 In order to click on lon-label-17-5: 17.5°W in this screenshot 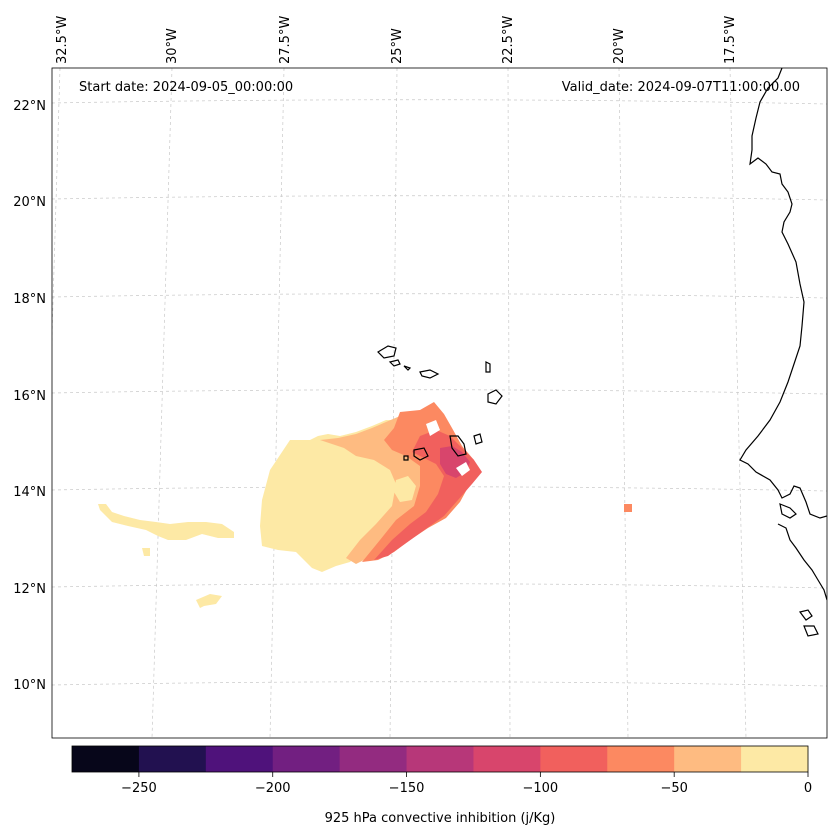, I will do `click(730, 40)`.